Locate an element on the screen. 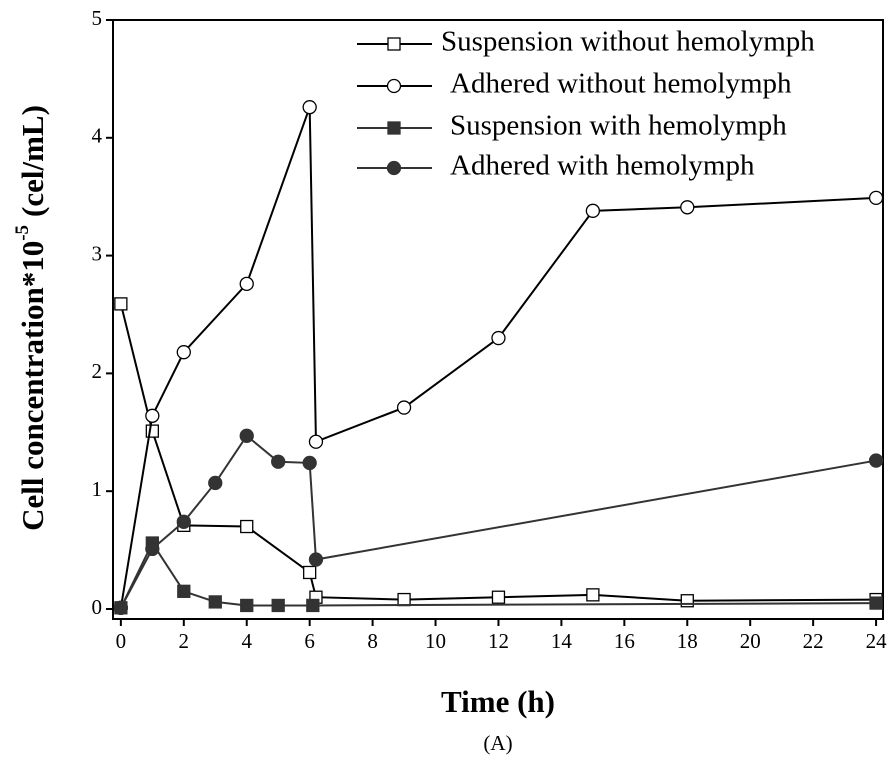 The width and height of the screenshot is (891, 763). x-tick-label: 14 is located at coordinates (562, 641).